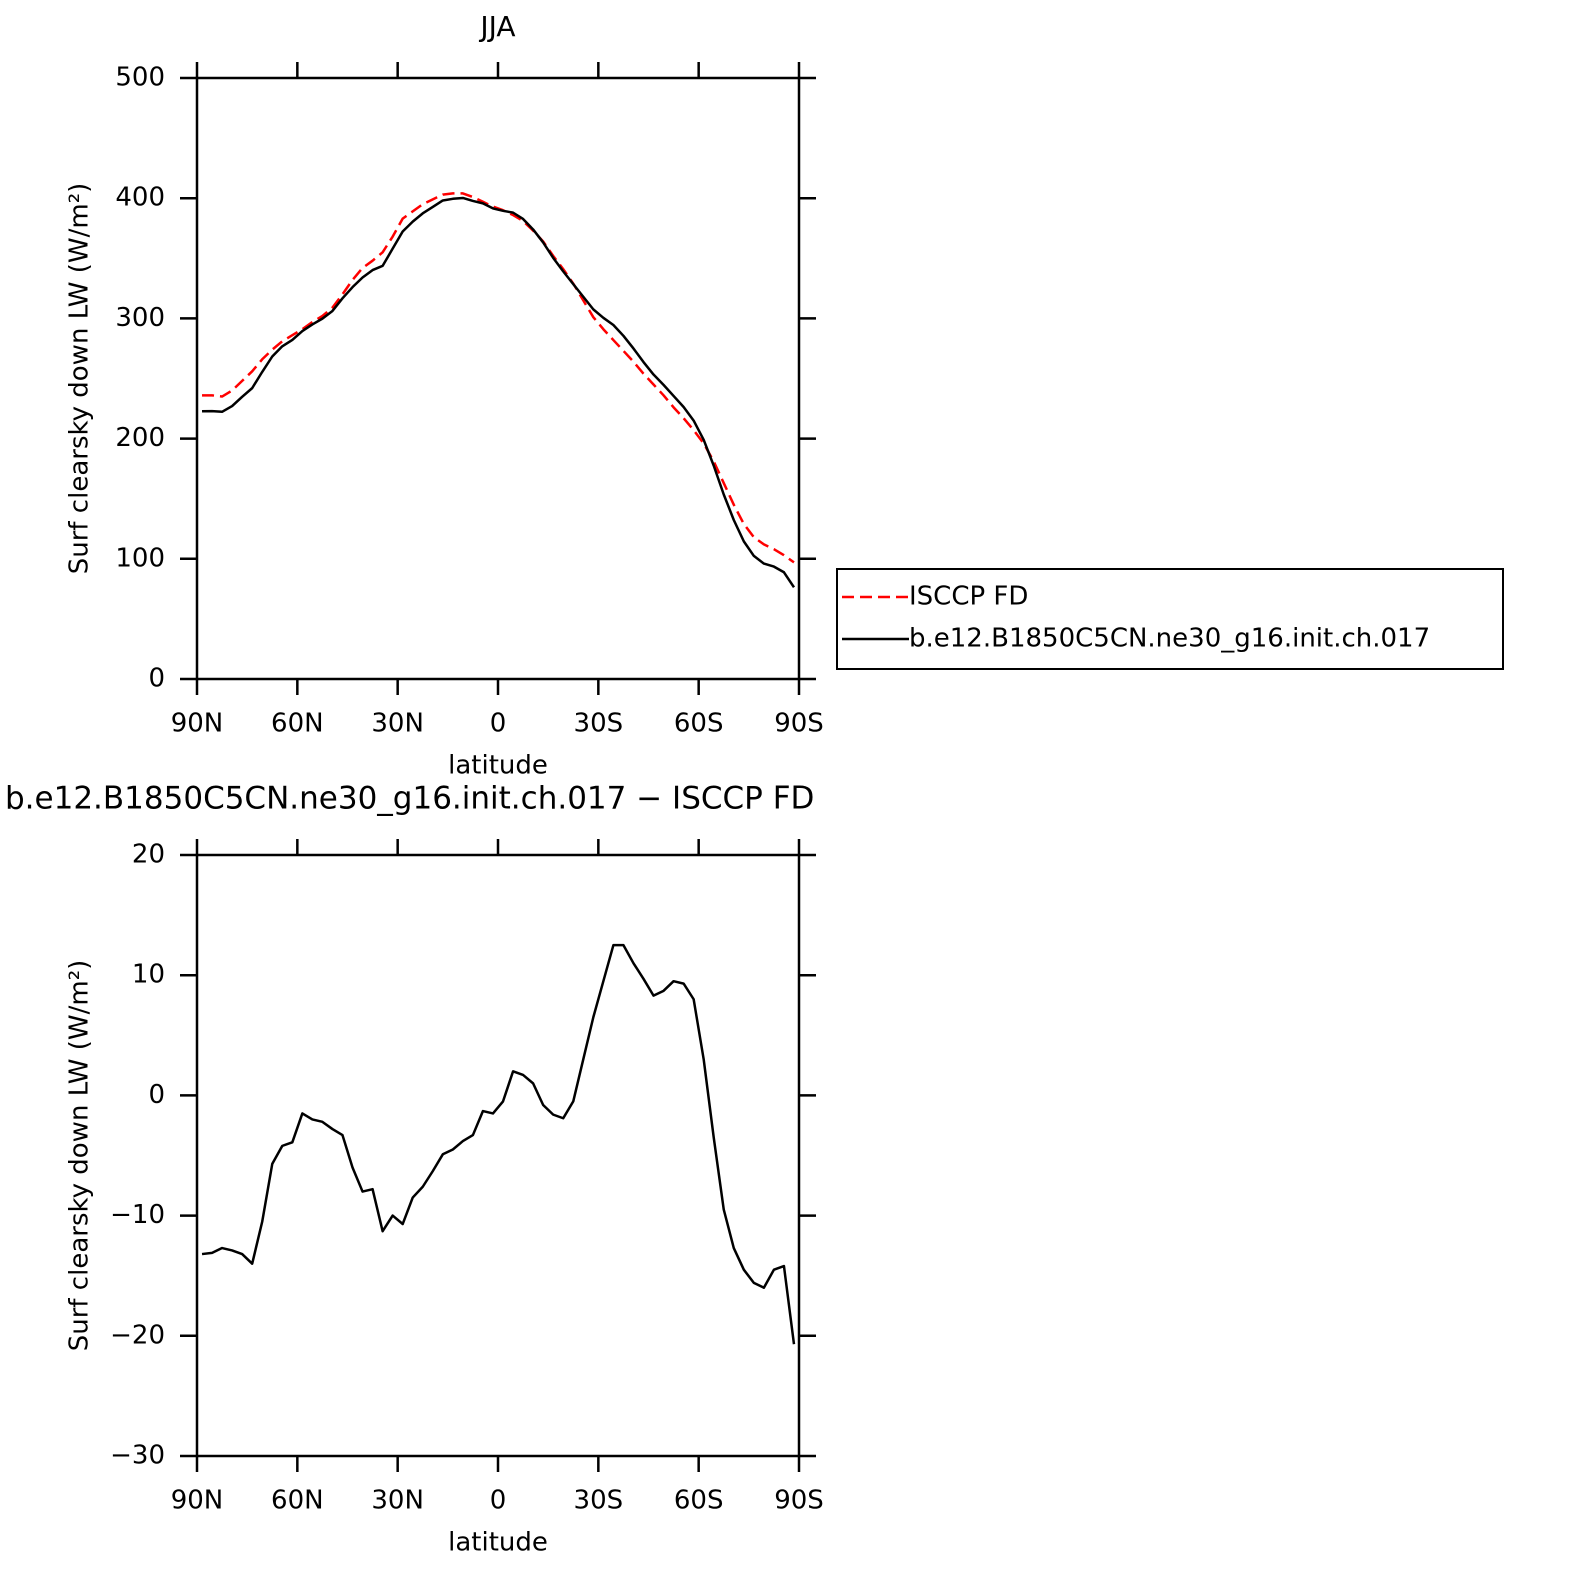  Describe the element at coordinates (140, 318) in the screenshot. I see `y-tick-label: 300` at that location.